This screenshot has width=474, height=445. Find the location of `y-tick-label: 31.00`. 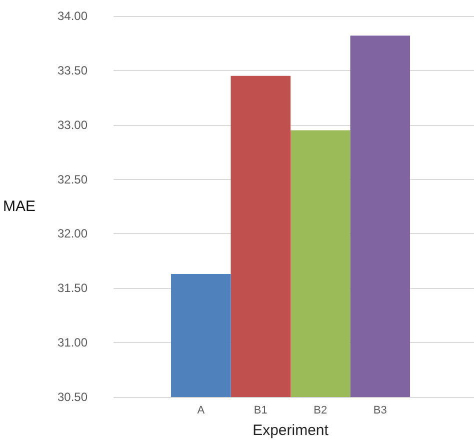

y-tick-label: 31.00 is located at coordinates (72, 343).